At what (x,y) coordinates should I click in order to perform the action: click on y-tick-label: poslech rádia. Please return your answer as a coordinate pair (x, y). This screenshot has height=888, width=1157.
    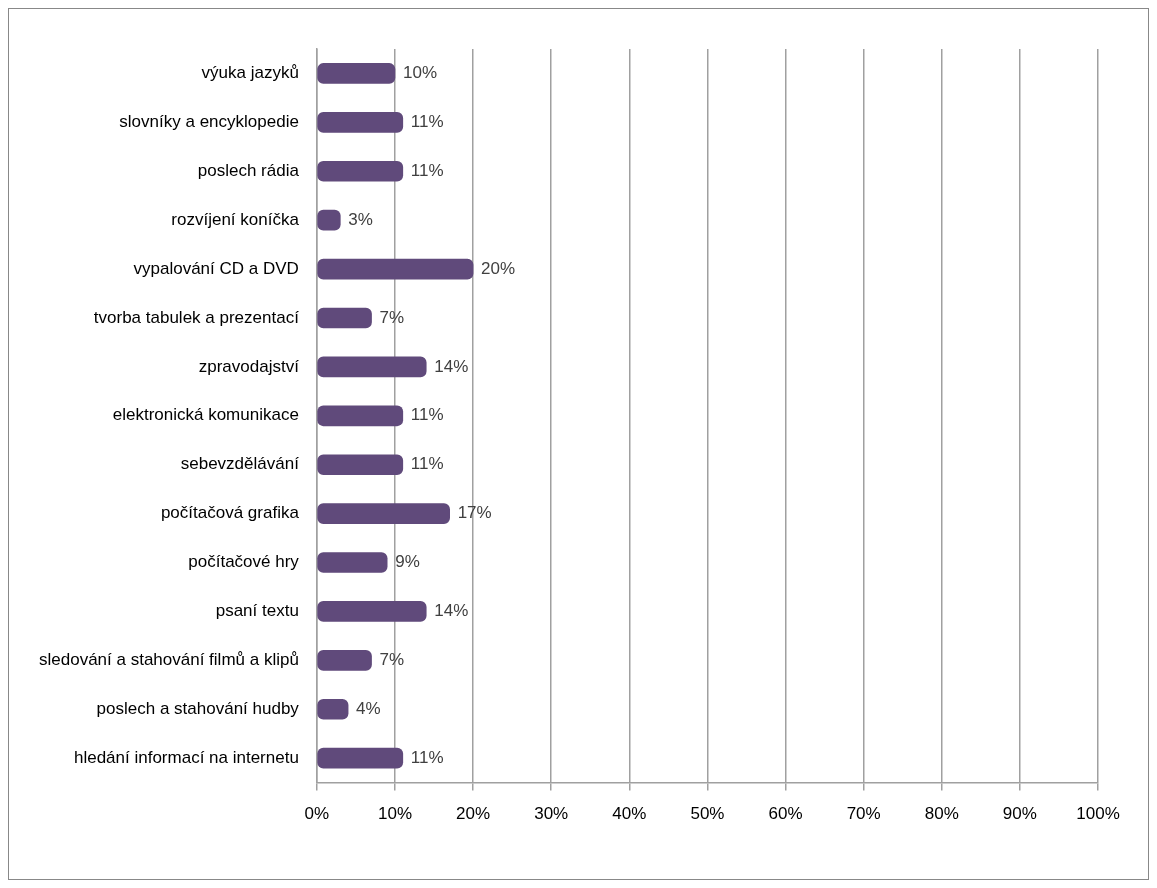
    Looking at the image, I should click on (248, 170).